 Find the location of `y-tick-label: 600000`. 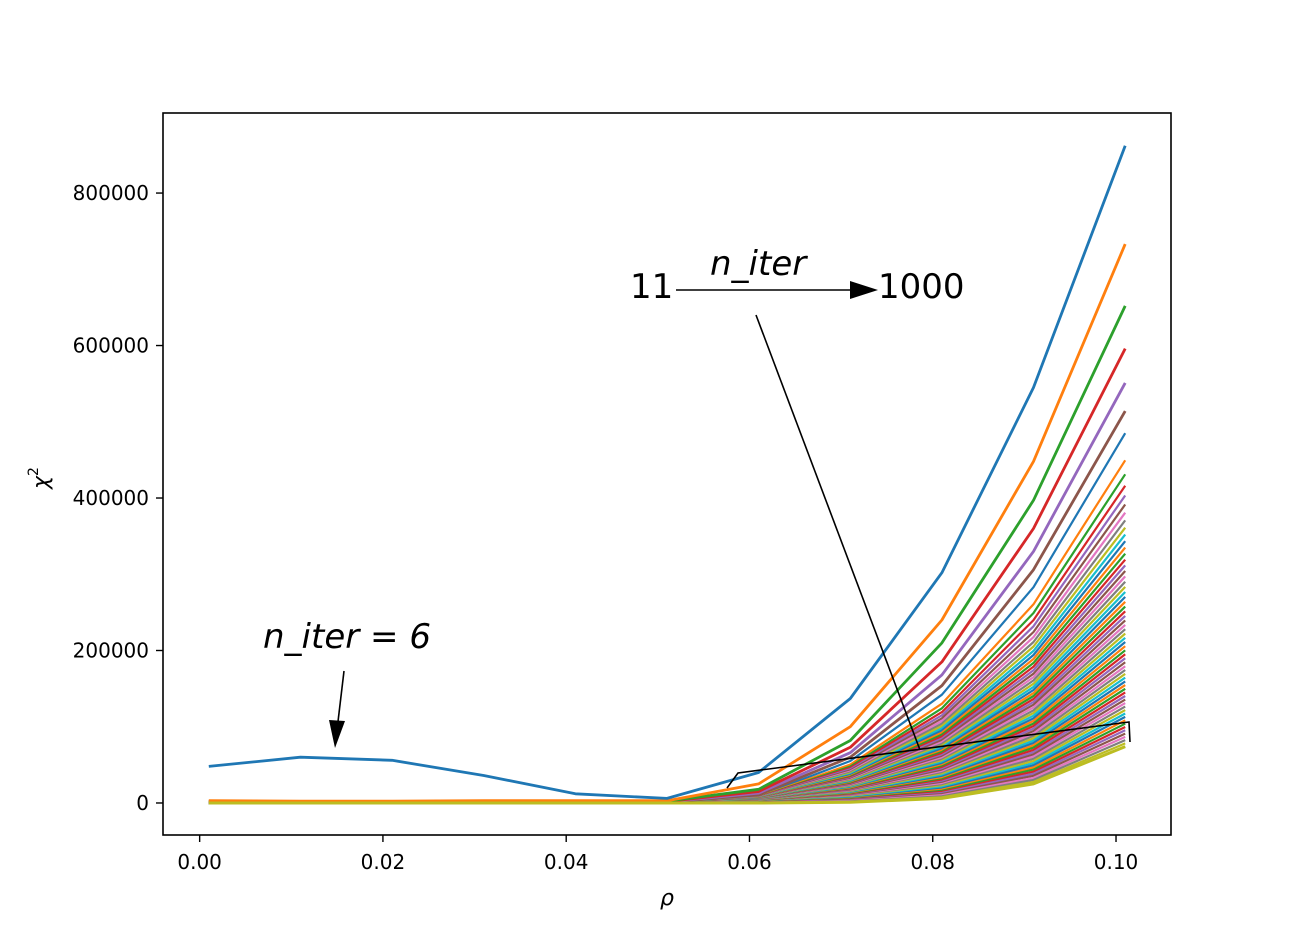

y-tick-label: 600000 is located at coordinates (111, 346).